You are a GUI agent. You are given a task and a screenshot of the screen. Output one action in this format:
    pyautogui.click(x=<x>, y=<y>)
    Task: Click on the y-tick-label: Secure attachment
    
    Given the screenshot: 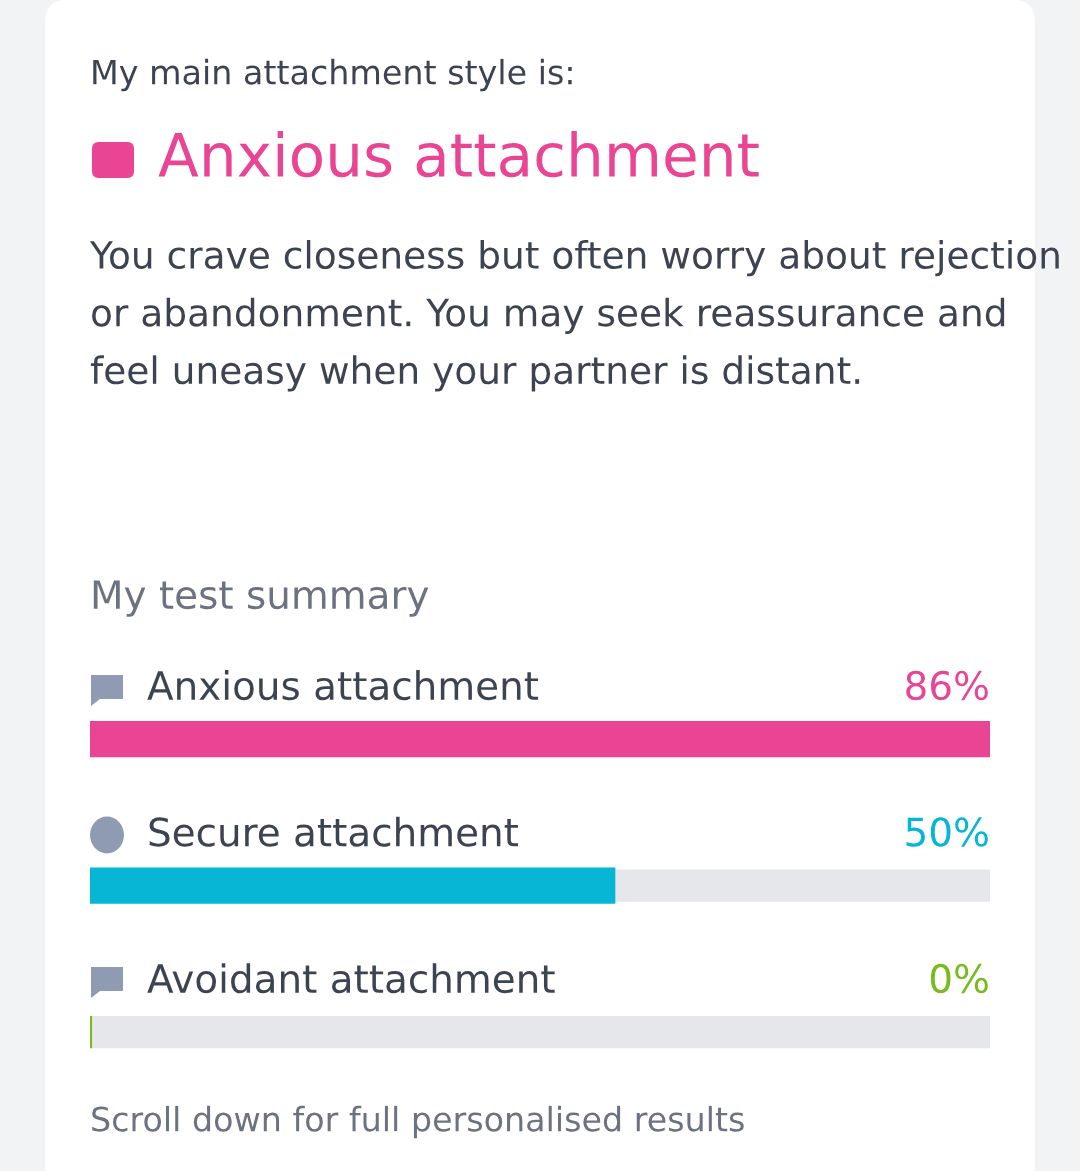 What is the action you would take?
    pyautogui.click(x=333, y=831)
    